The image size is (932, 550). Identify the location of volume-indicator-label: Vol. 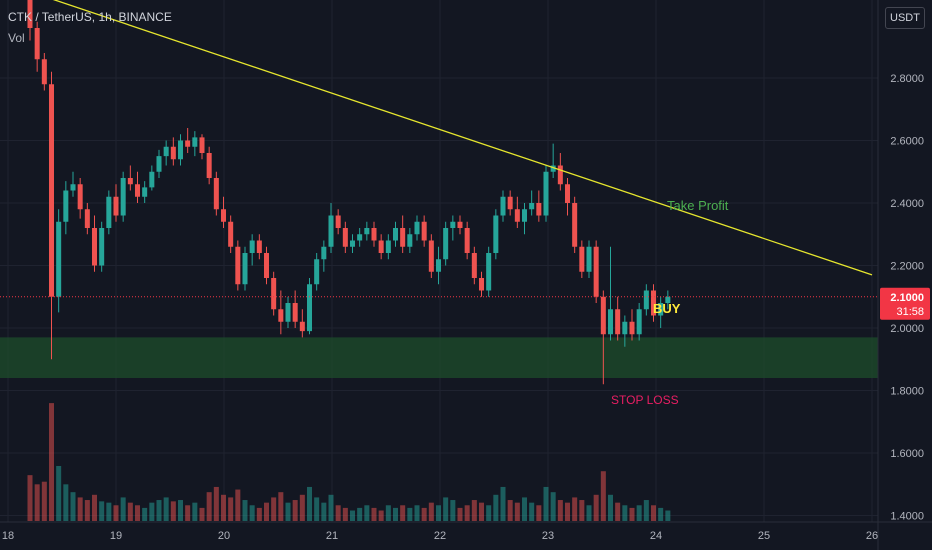
(16, 38).